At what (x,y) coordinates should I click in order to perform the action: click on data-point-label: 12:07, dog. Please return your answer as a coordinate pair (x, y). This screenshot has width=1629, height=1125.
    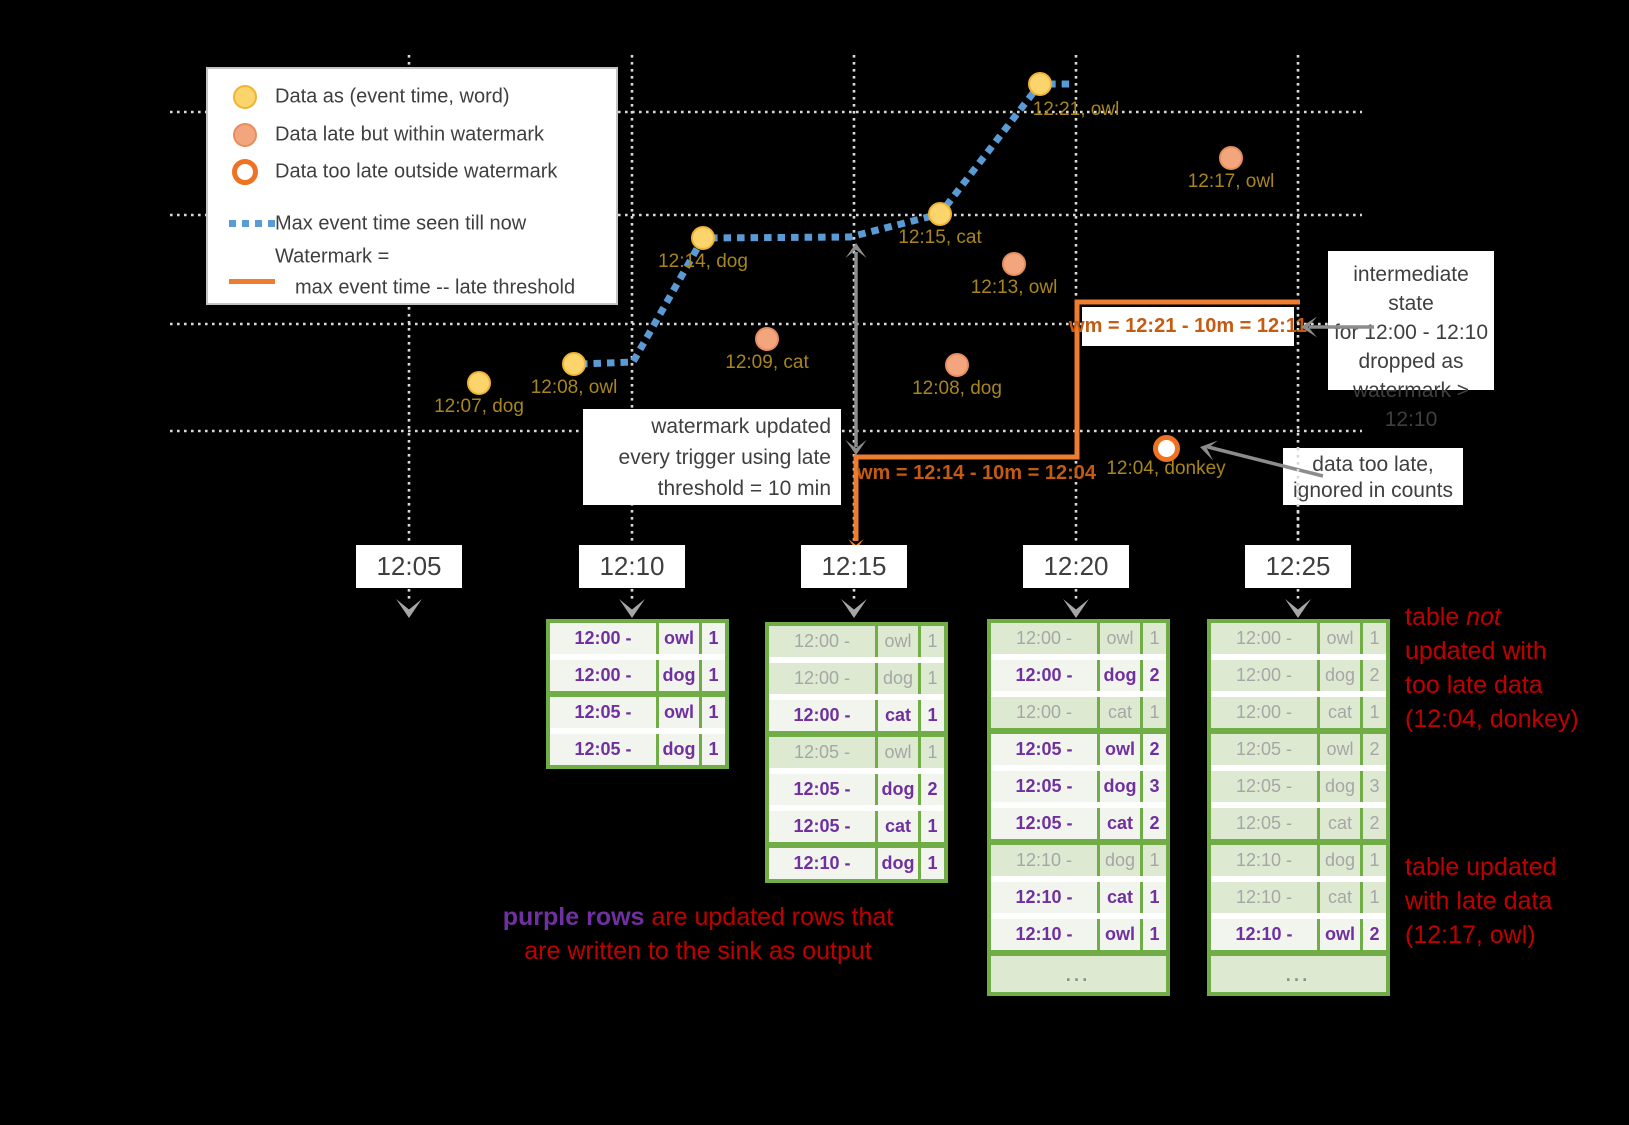
    Looking at the image, I should click on (479, 406).